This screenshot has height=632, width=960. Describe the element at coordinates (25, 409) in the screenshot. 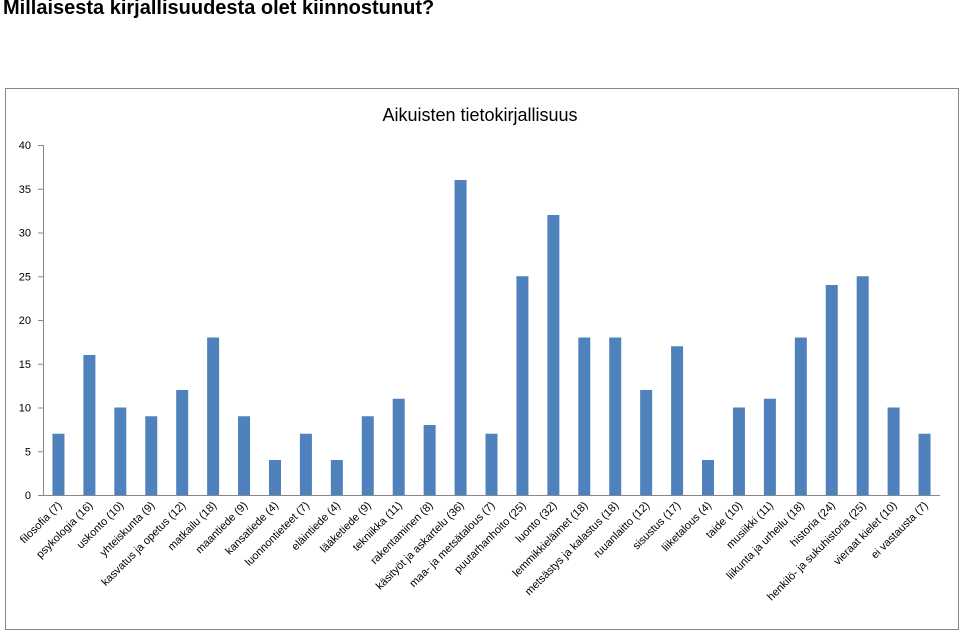

I see `y-tick-label: 10` at that location.